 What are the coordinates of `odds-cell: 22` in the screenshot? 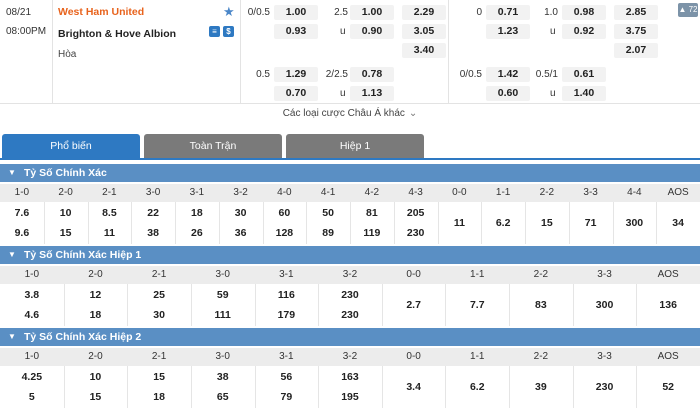 It's located at (153, 213).